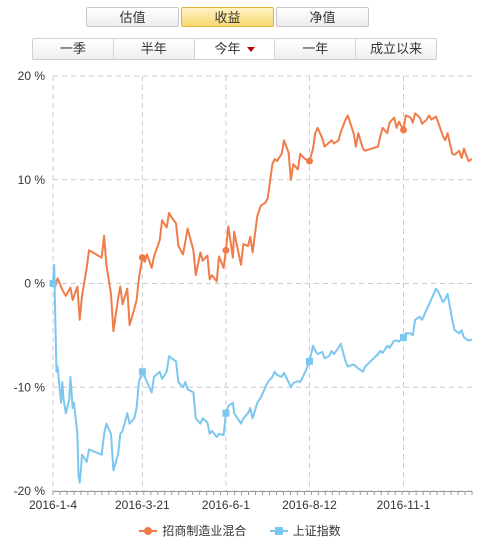 This screenshot has height=541, width=480. I want to click on tab-returns: 收益, so click(227, 17).